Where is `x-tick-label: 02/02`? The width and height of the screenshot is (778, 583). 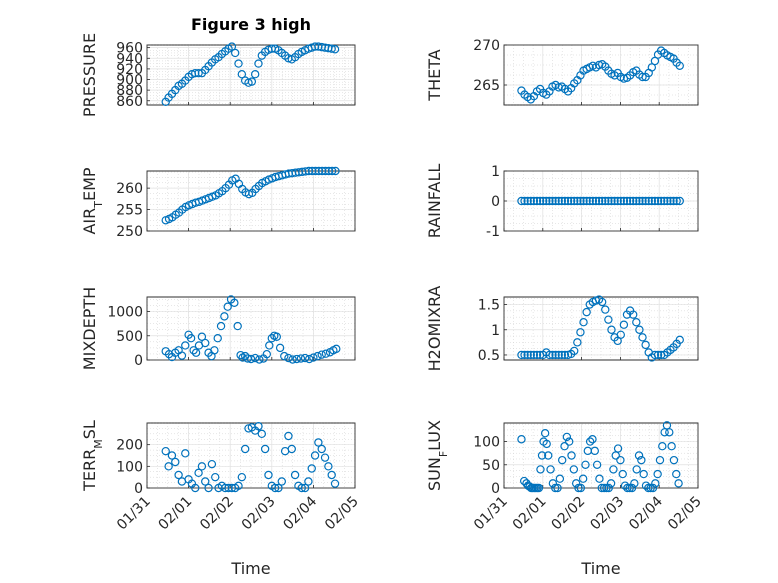 x-tick-label: 02/02 is located at coordinates (217, 514).